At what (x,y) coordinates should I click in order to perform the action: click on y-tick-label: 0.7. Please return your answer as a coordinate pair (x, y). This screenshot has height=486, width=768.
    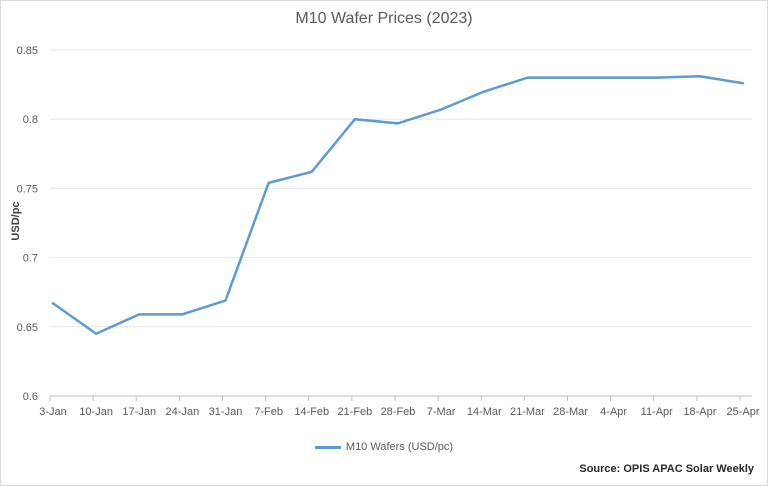
    Looking at the image, I should click on (30, 259).